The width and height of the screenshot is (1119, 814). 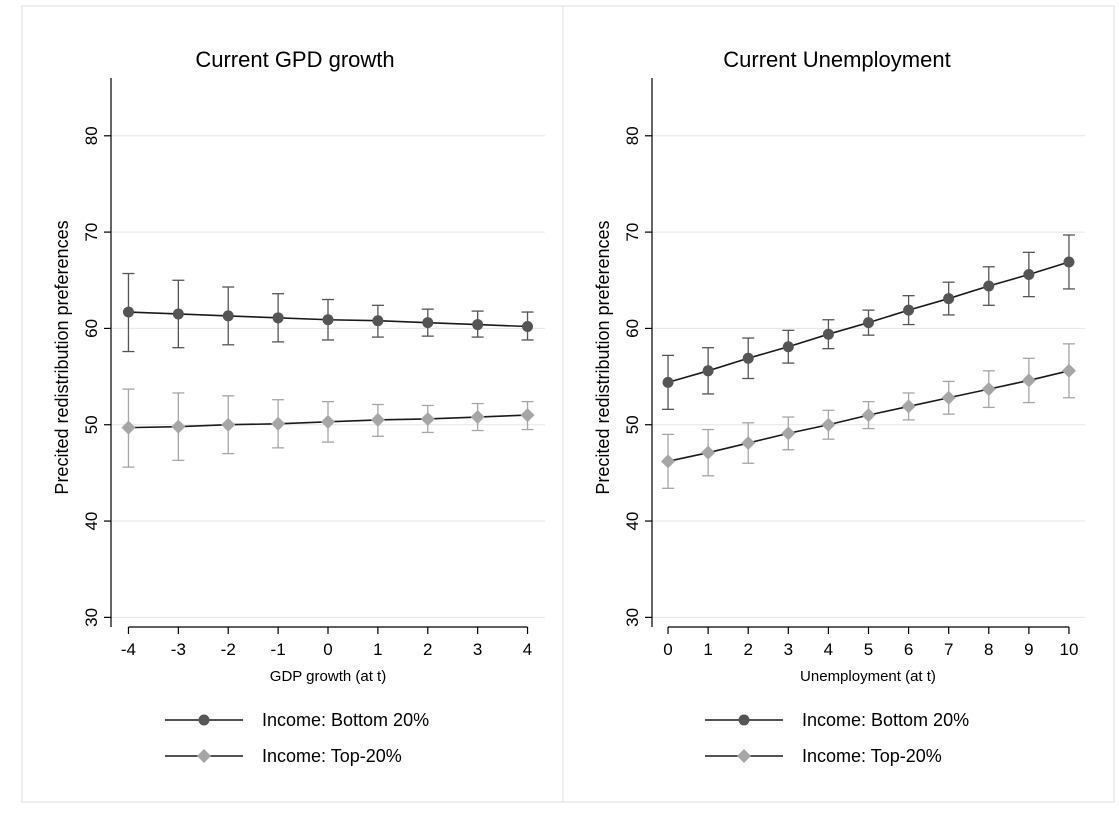 What do you see at coordinates (328, 676) in the screenshot?
I see `x-axis-label: GDP growth (at t)` at bounding box center [328, 676].